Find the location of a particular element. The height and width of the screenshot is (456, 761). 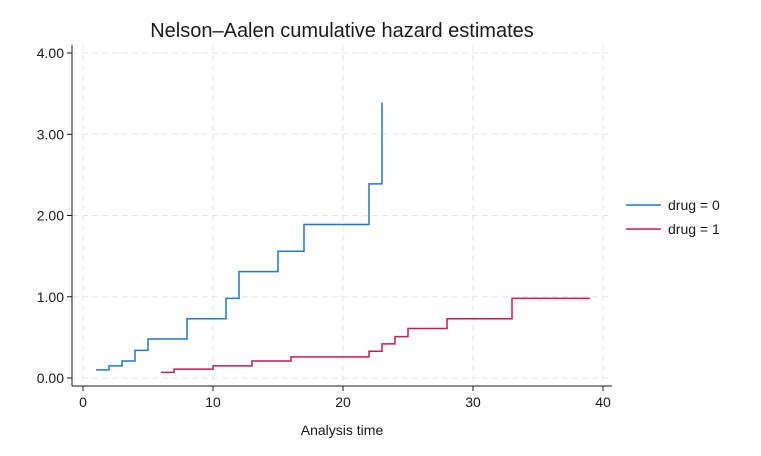

y-tick-label: 1.00 is located at coordinates (50, 297).